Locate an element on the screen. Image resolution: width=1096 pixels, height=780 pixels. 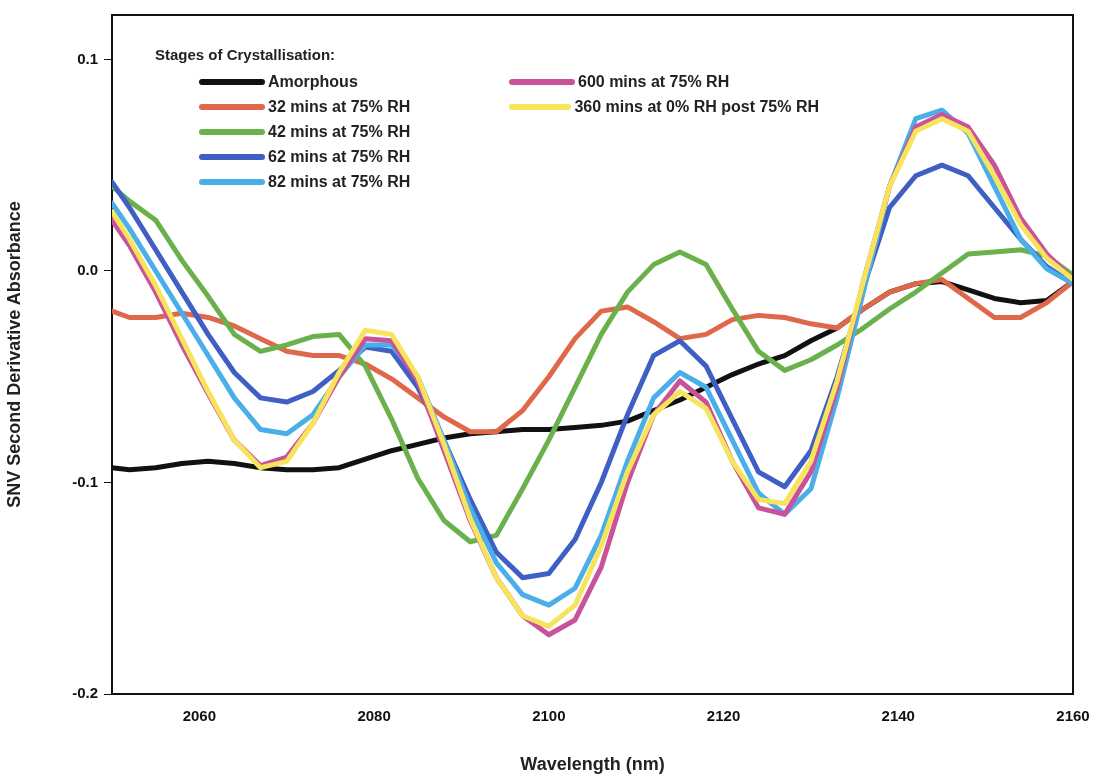
y-tick-label: 0.0 is located at coordinates (87, 270).